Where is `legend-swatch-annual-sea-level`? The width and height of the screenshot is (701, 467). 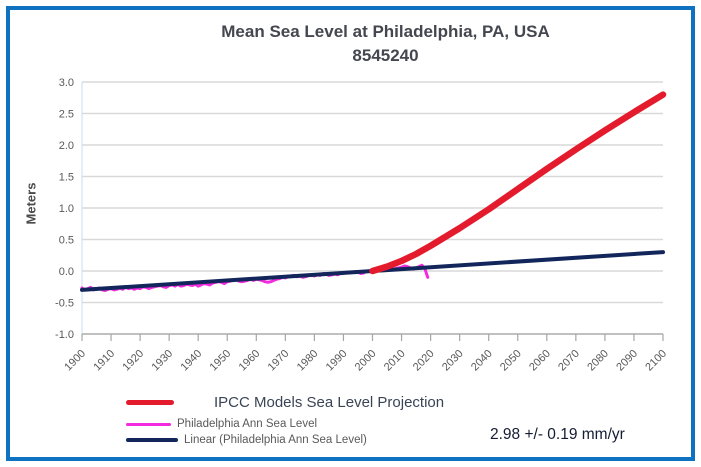
legend-swatch-annual-sea-level is located at coordinates (148, 424).